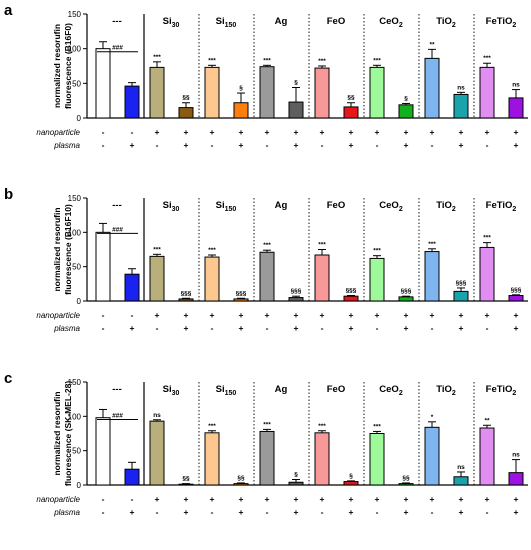  Describe the element at coordinates (186, 479) in the screenshot. I see `significance-label: §§` at that location.